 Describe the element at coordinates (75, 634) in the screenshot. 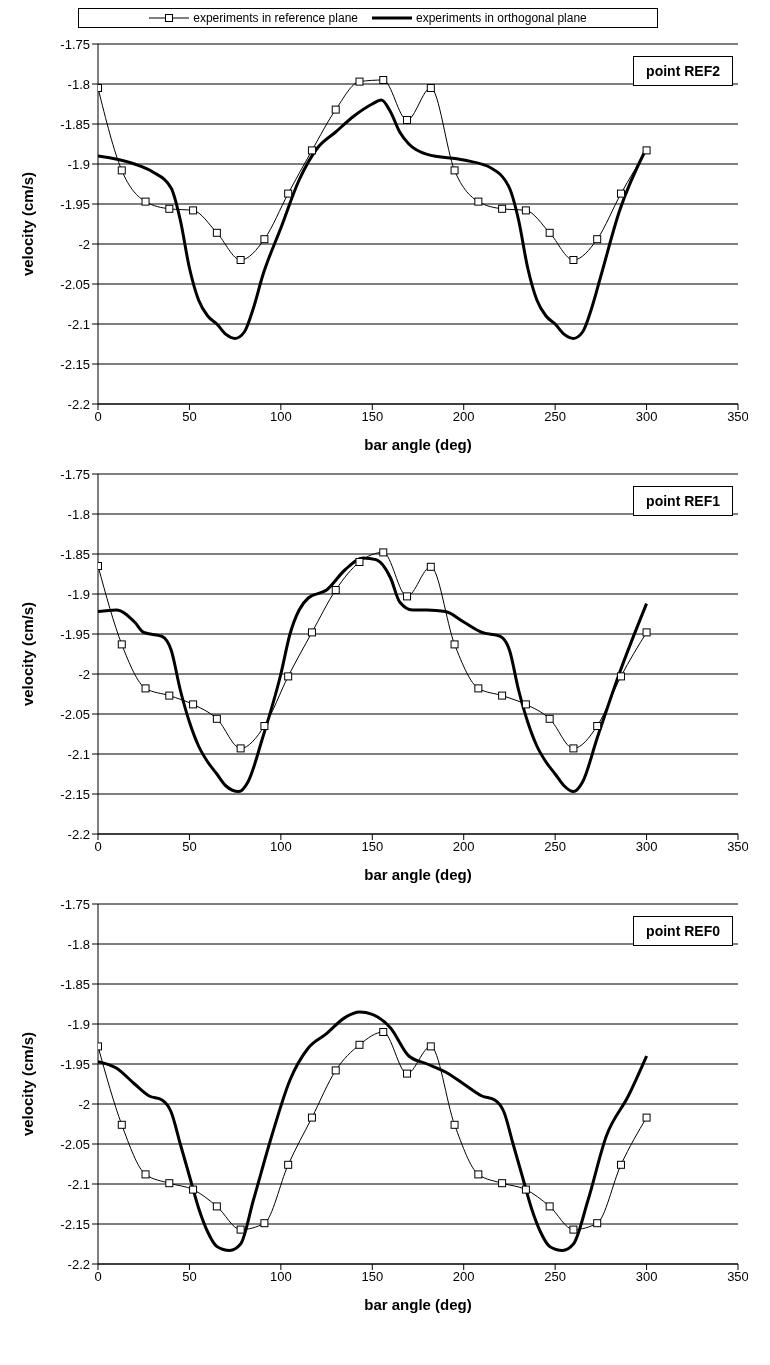

I see `y-tick-label: -1.95` at that location.